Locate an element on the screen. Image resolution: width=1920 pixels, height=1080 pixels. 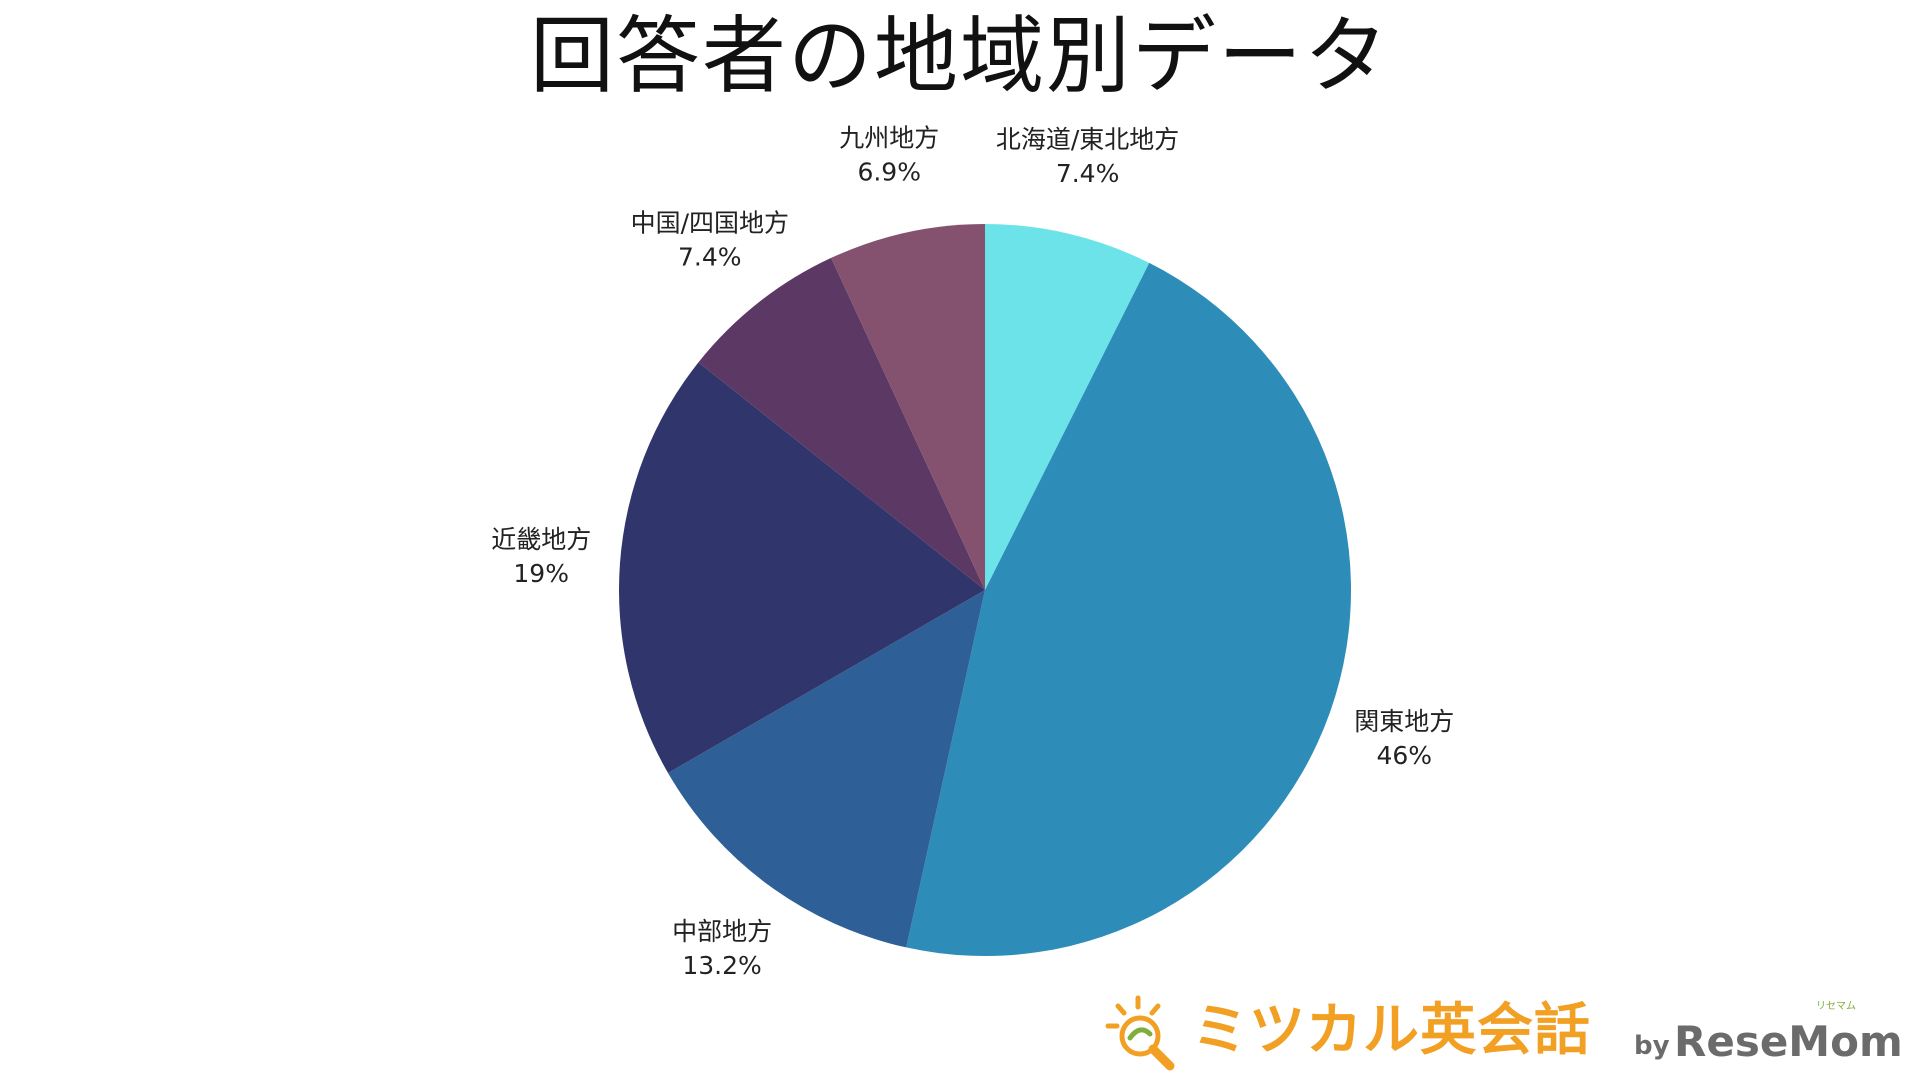
slice-label: 中国/四国地方 7.4% is located at coordinates (710, 239).